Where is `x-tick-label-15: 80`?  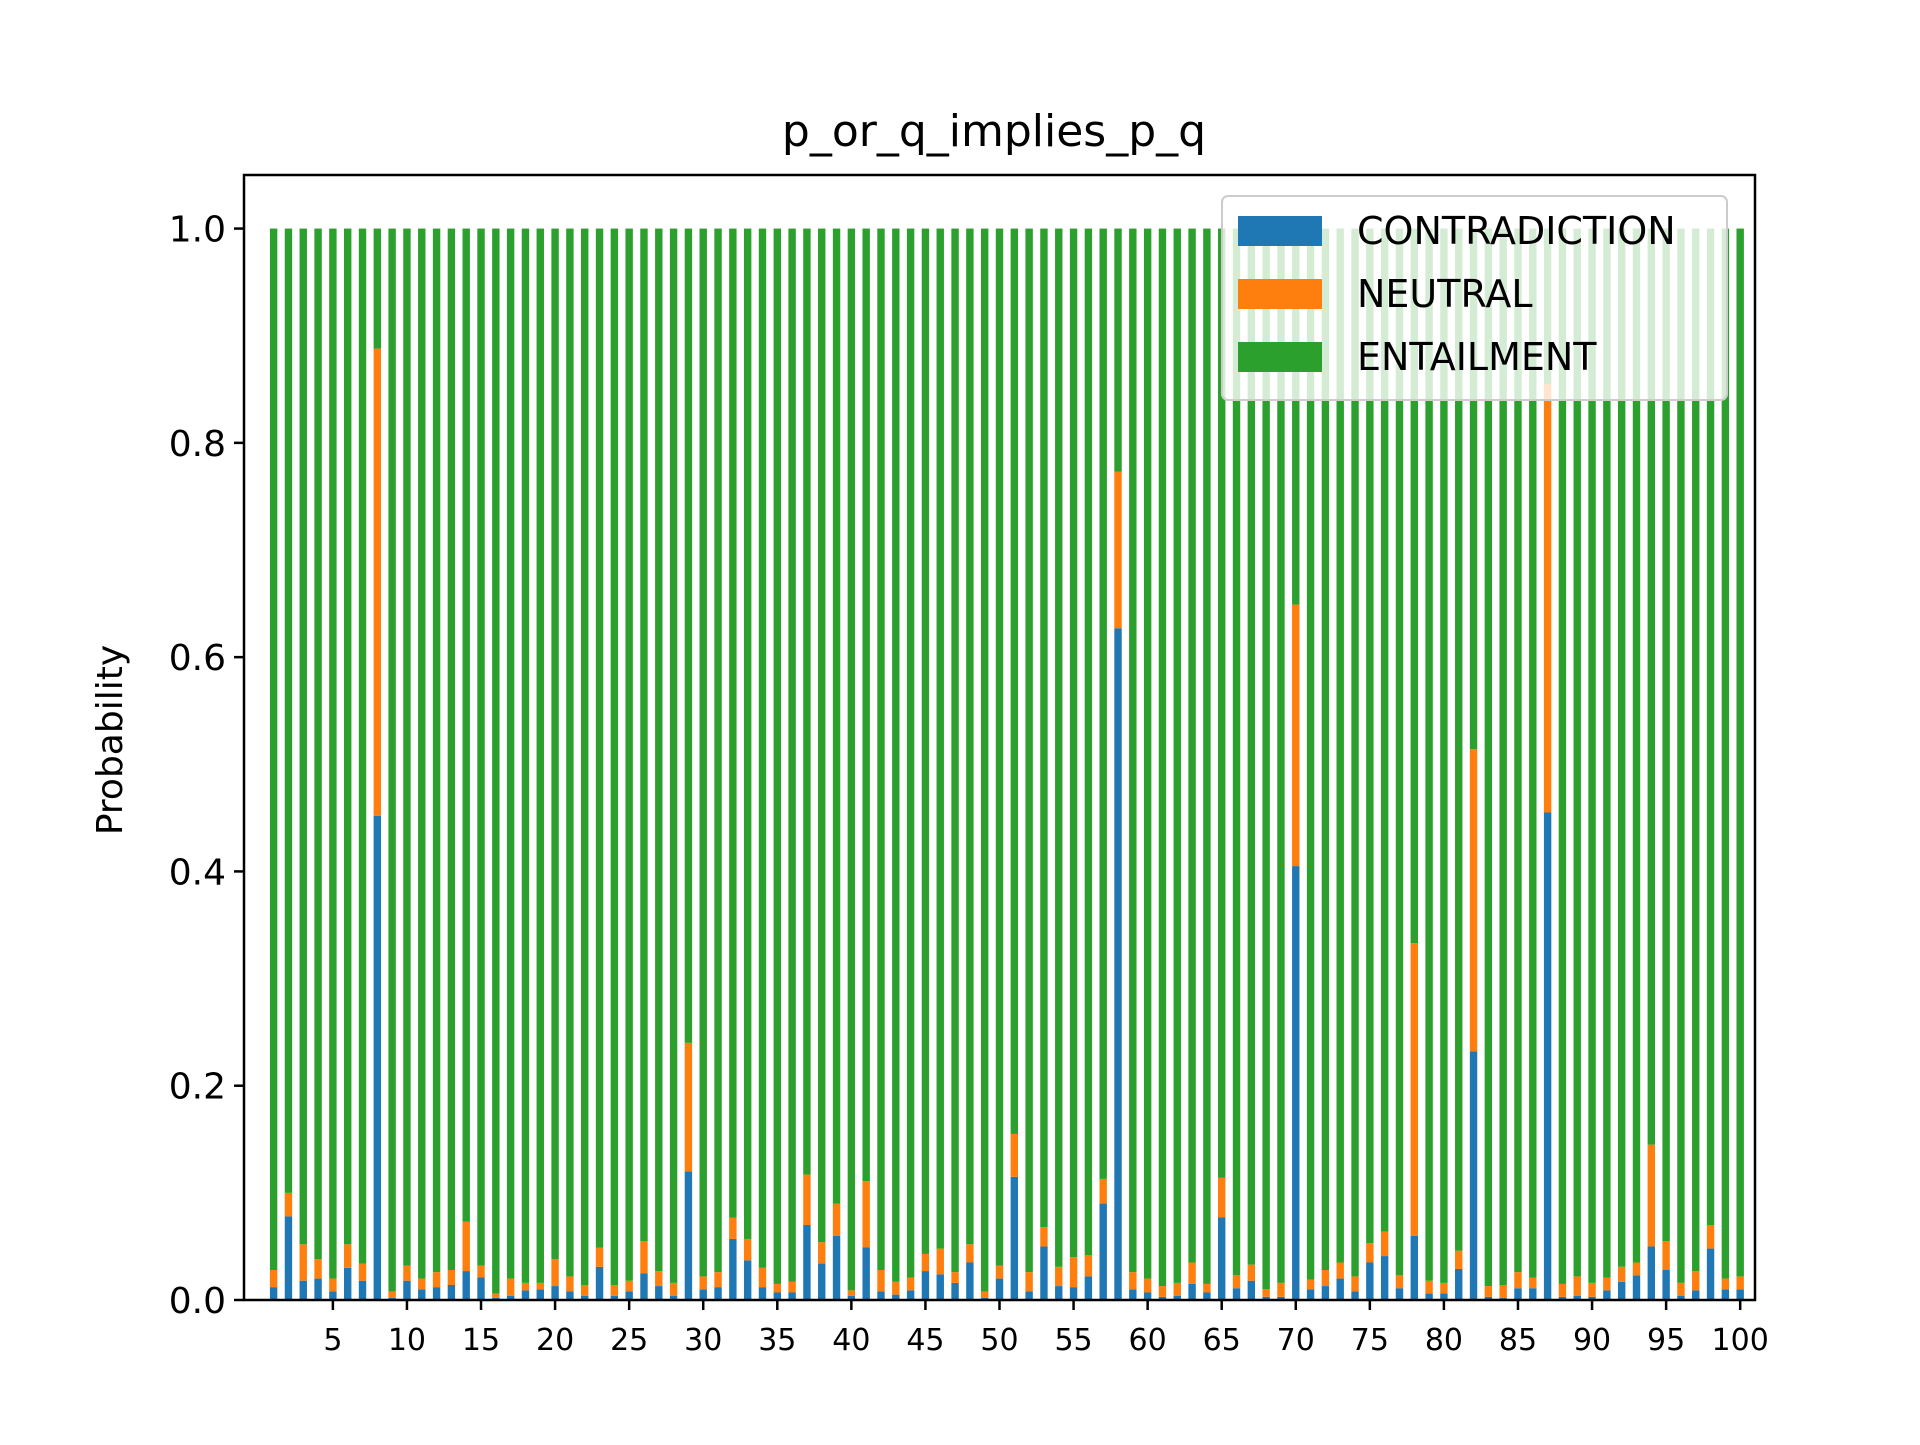 x-tick-label-15: 80 is located at coordinates (1444, 1340).